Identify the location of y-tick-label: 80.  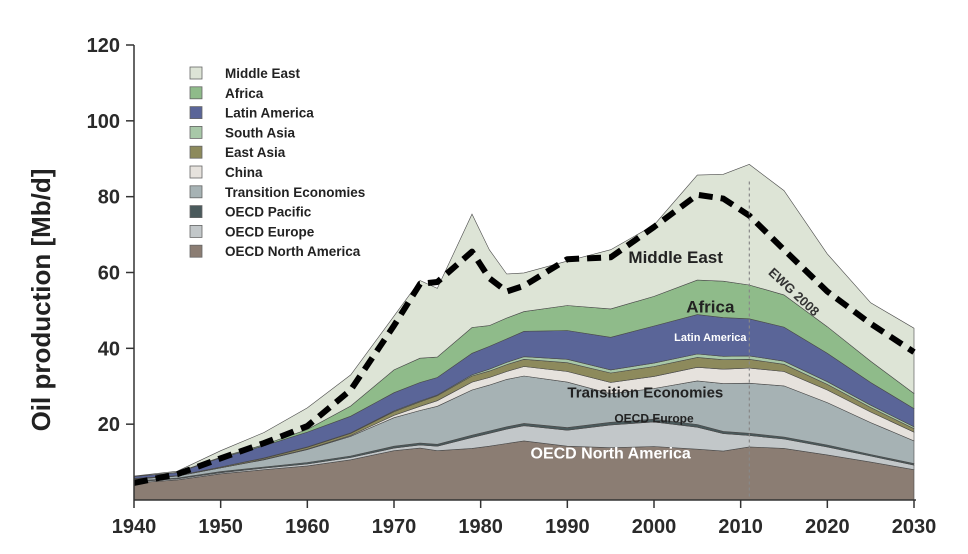
(109, 198).